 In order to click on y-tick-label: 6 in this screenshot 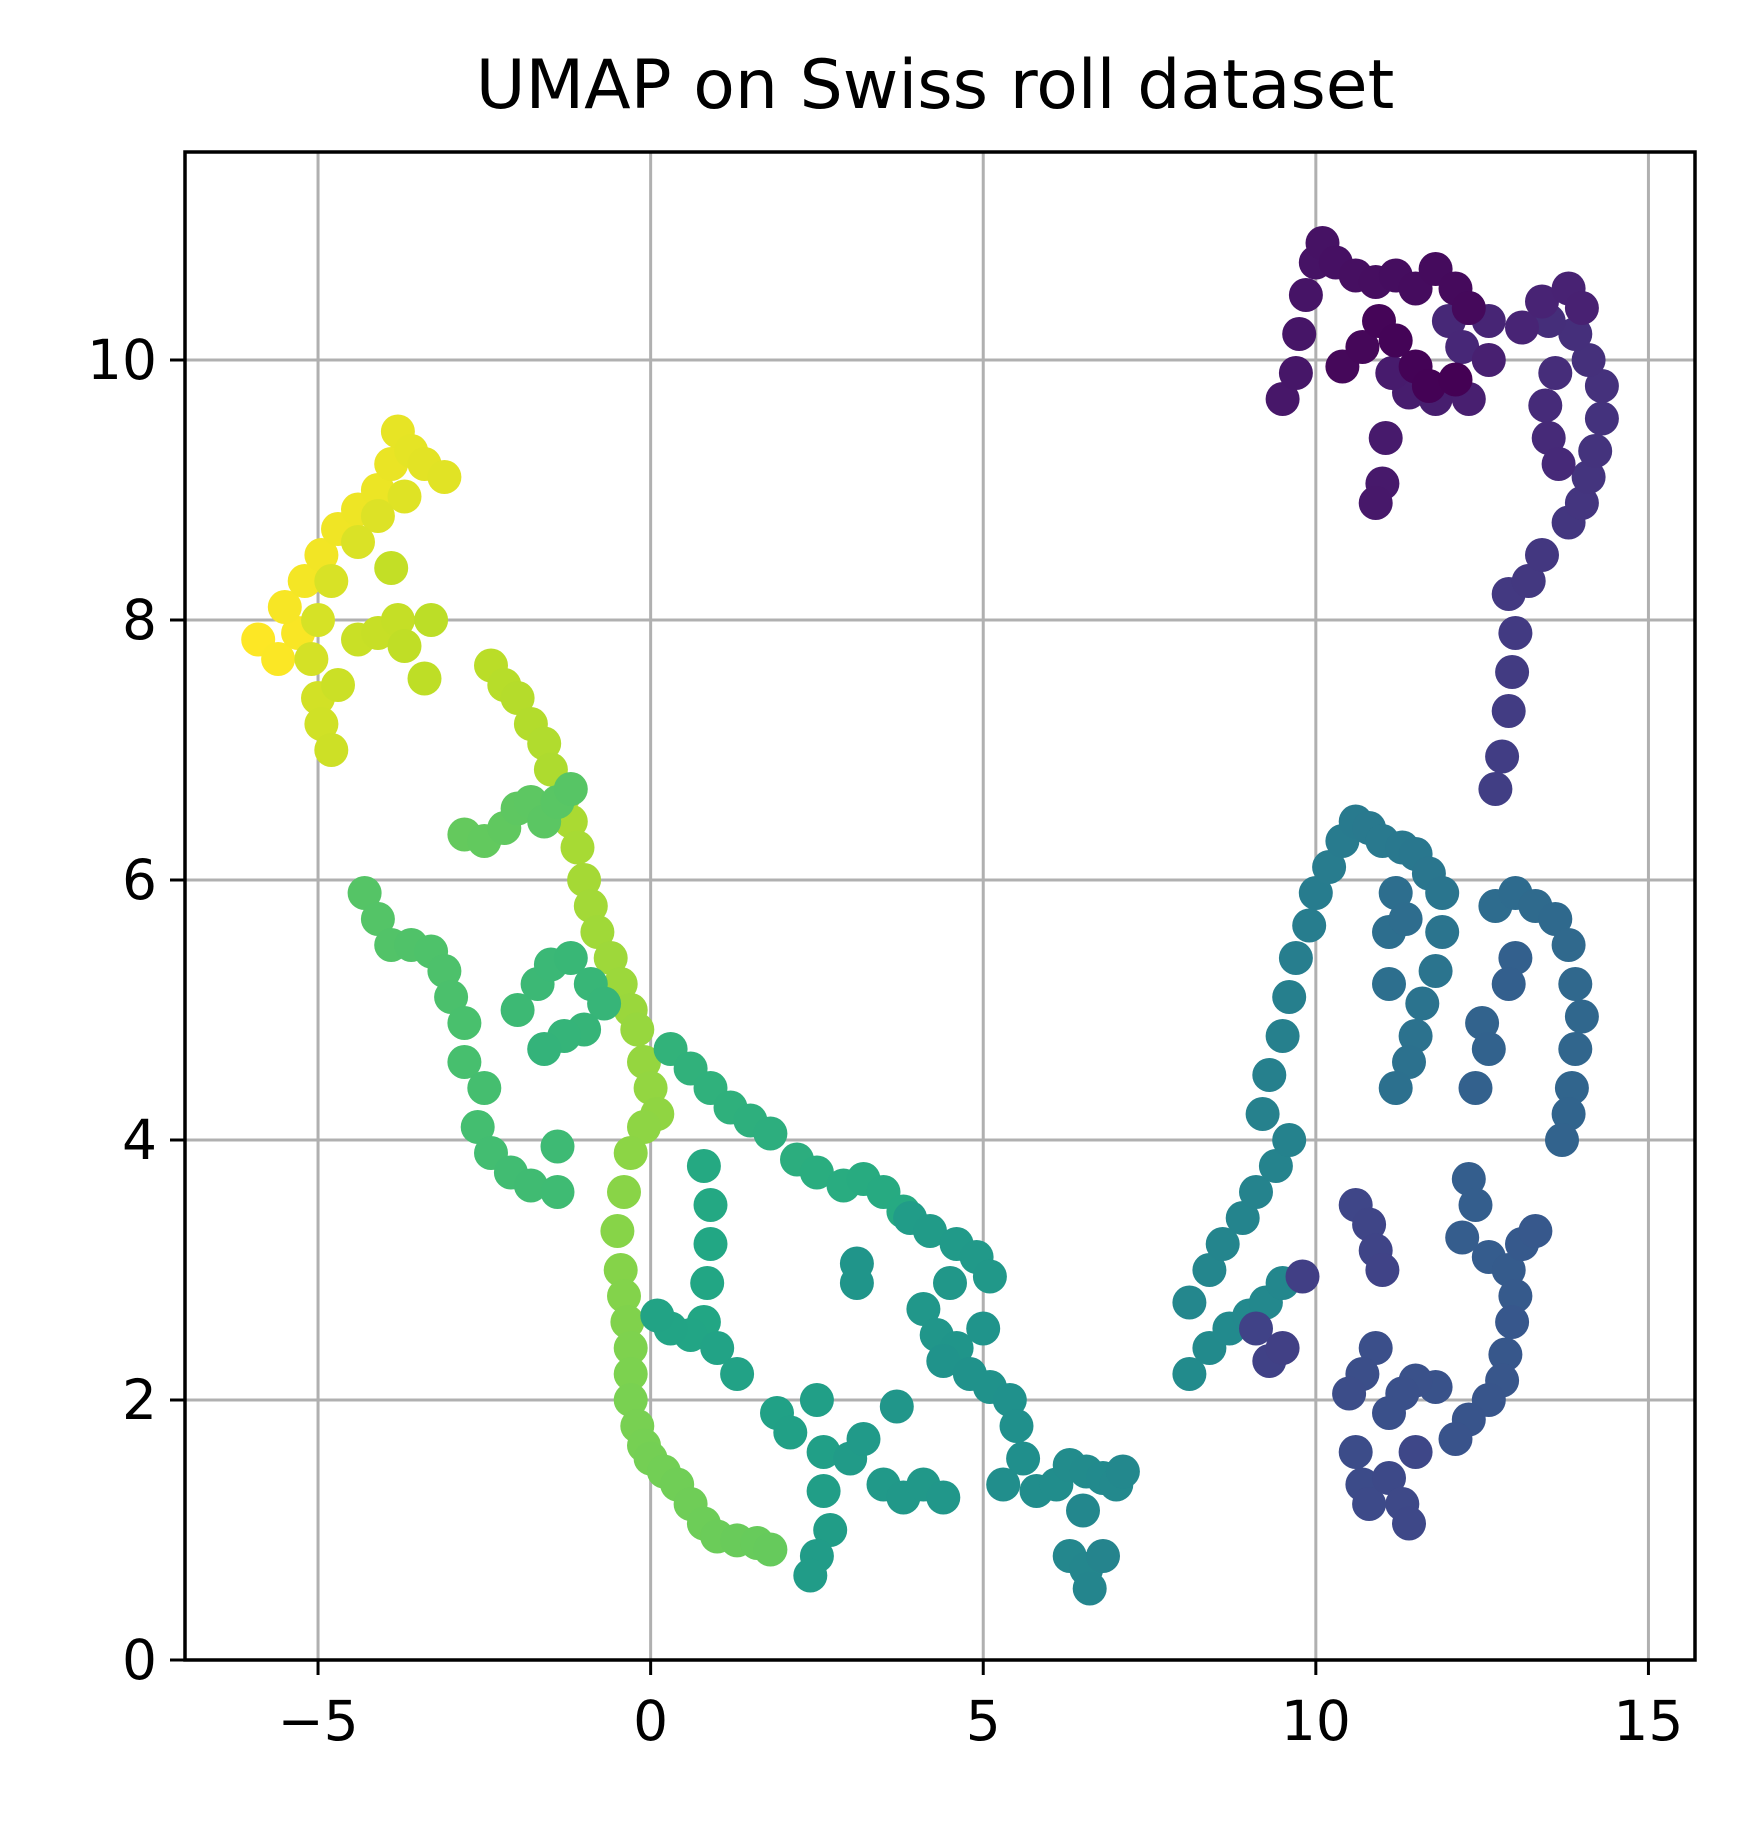, I will do `click(139, 880)`.